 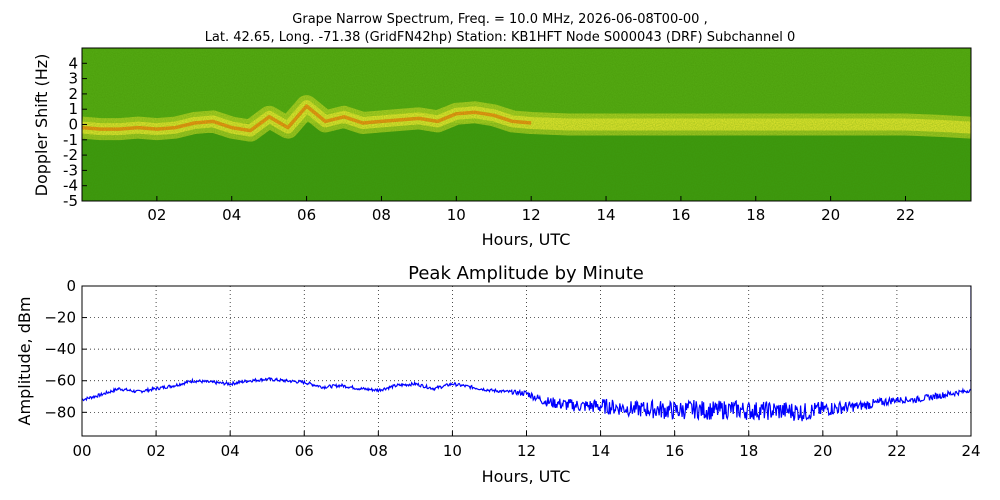 I want to click on amplitude-x-tick-label: 14, so click(x=600, y=451).